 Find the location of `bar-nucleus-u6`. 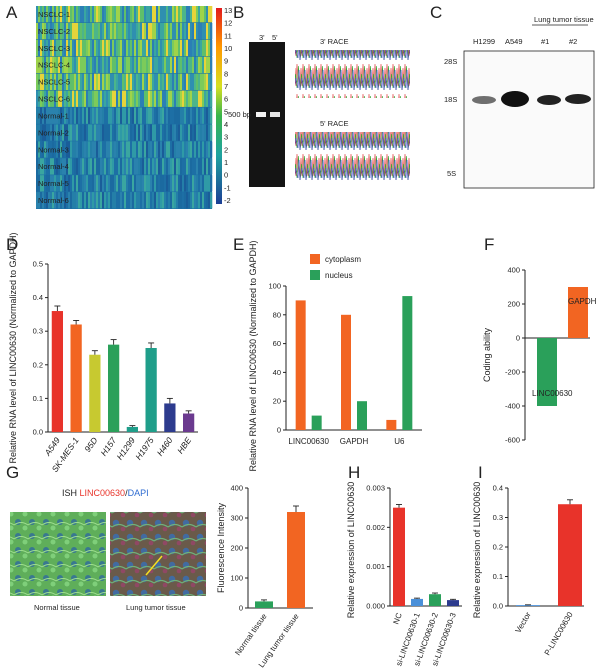

bar-nucleus-u6 is located at coordinates (407, 363).